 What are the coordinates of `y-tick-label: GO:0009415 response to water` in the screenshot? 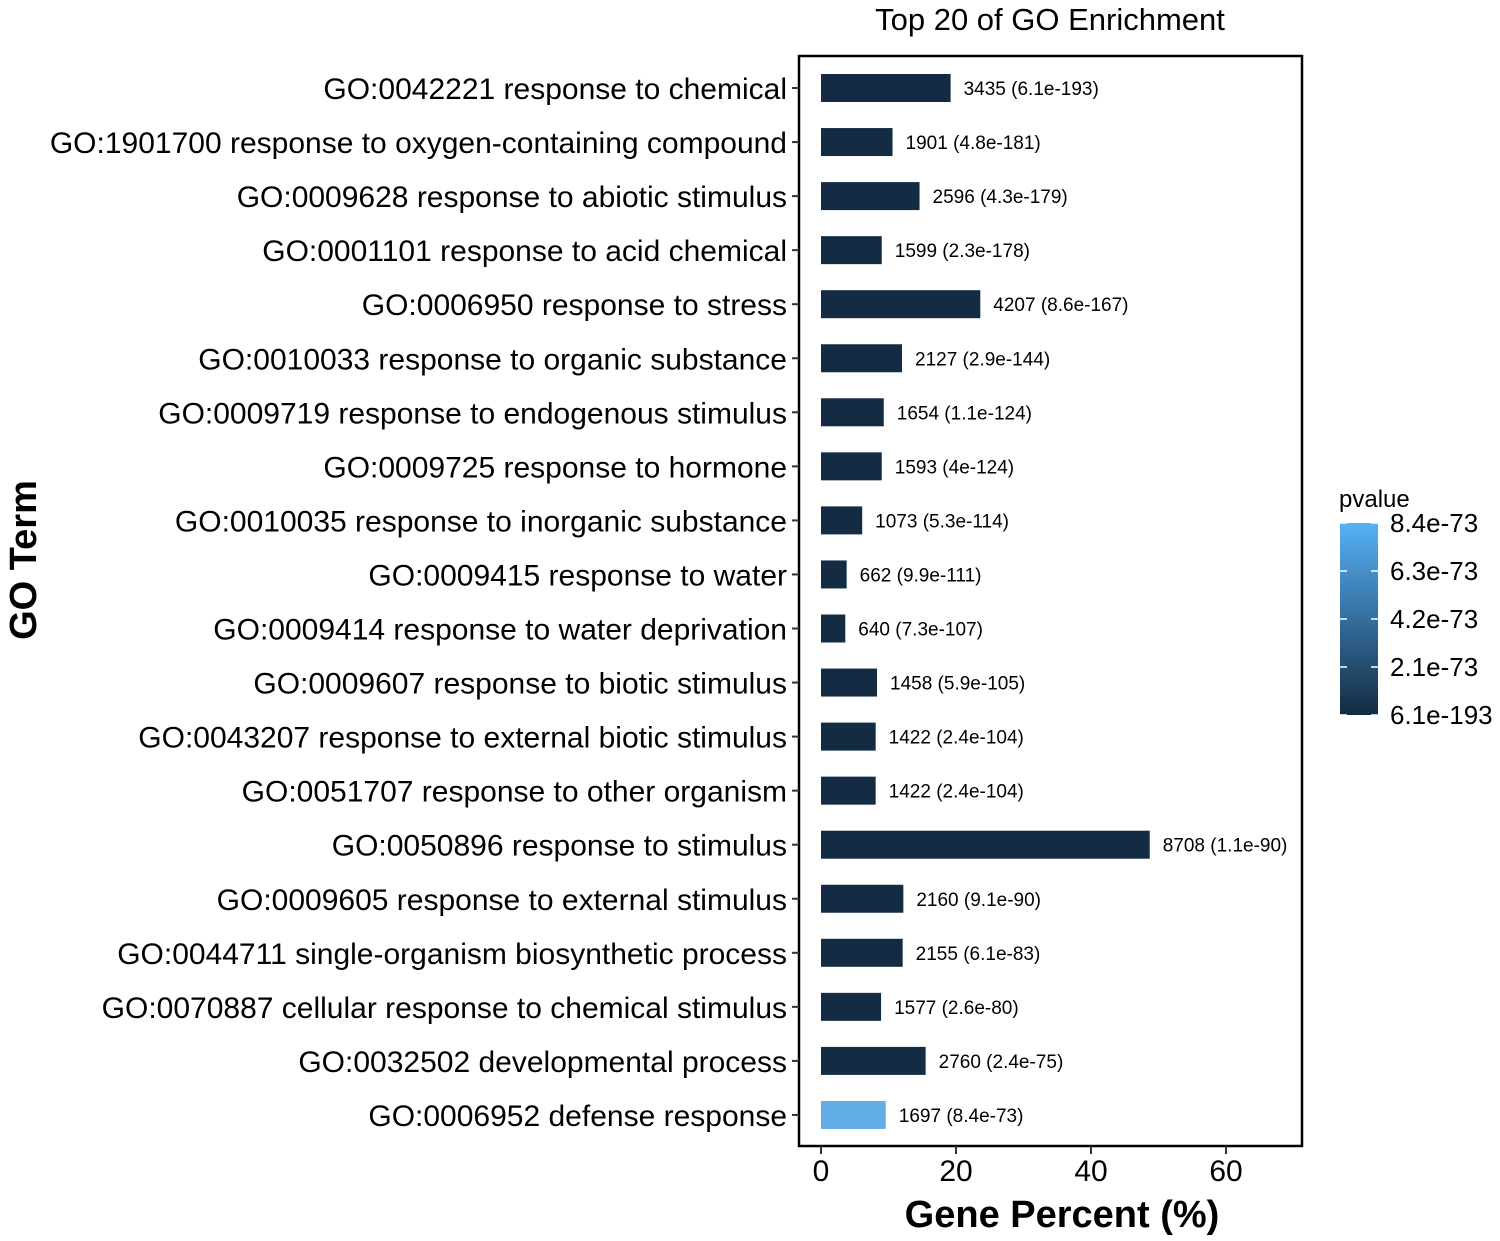 It's located at (577, 575).